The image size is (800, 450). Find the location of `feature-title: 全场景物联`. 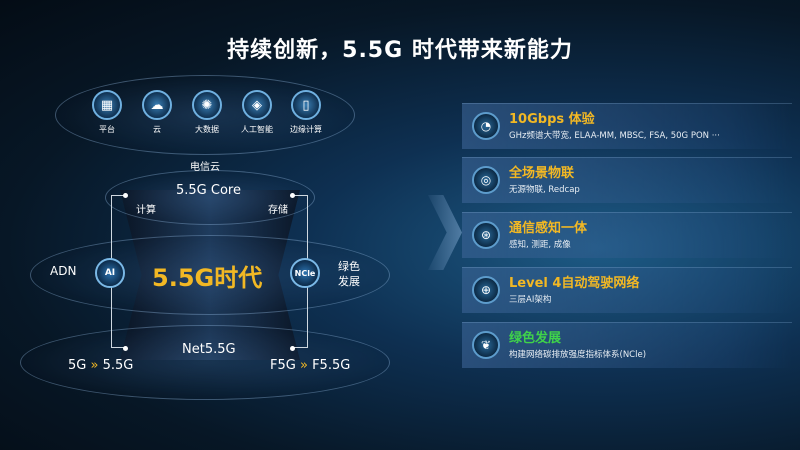

feature-title: 全场景物联 is located at coordinates (542, 173).